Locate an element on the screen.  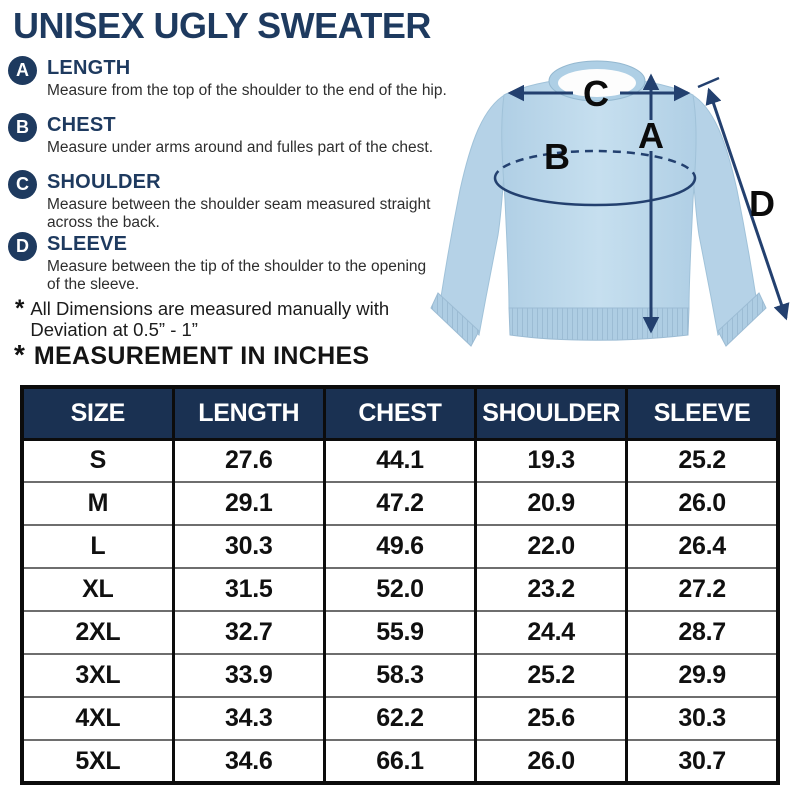
diagram-label-c: C is located at coordinates (596, 93).